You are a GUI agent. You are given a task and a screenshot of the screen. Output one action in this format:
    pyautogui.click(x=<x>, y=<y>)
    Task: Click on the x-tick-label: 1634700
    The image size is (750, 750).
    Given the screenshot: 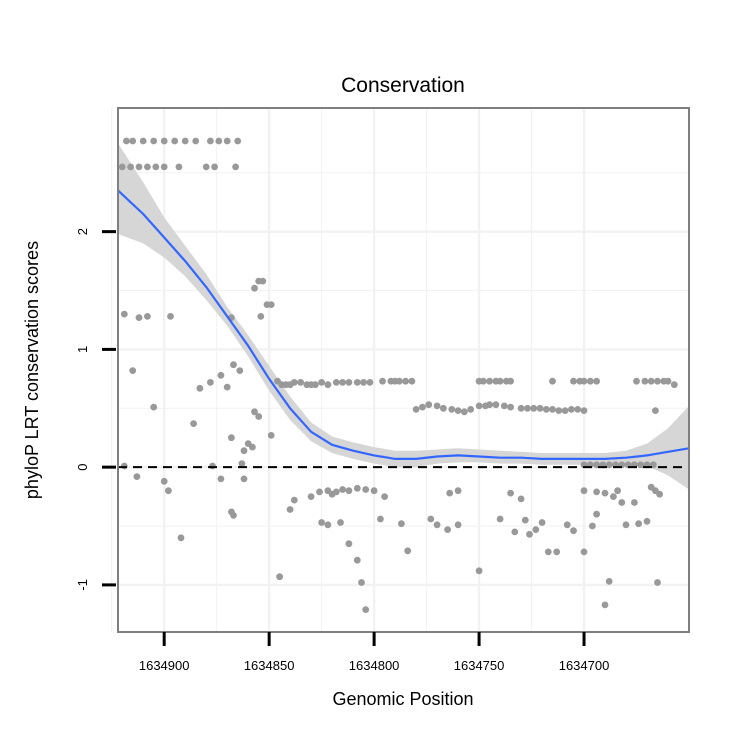 What is the action you would take?
    pyautogui.click(x=584, y=665)
    